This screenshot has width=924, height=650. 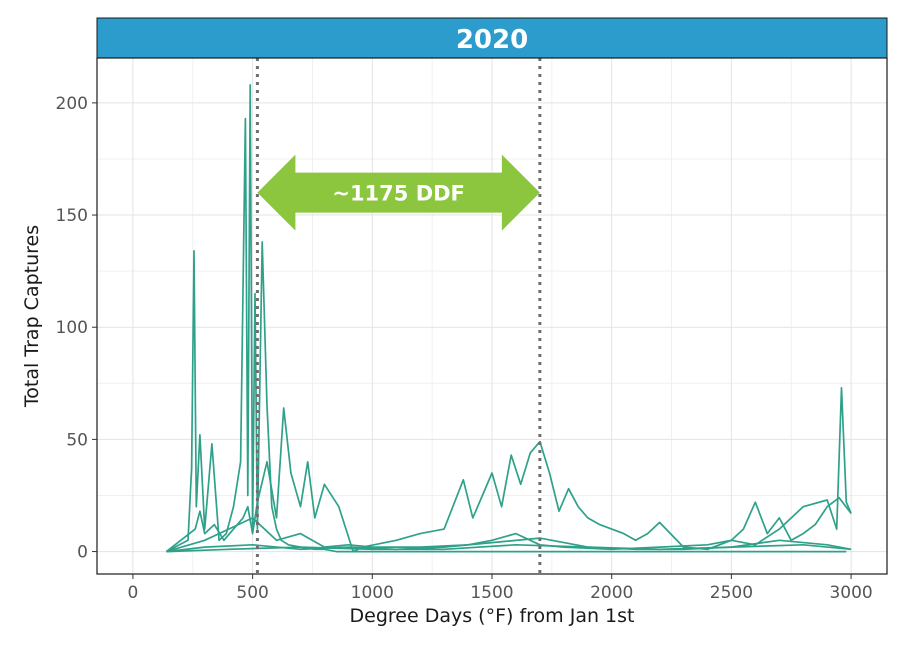 I want to click on x-tick-label: 2000, so click(x=611, y=593).